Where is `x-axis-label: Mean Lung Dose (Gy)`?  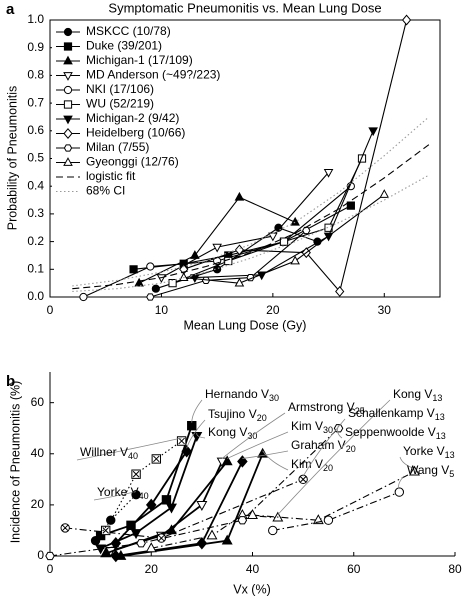 x-axis-label: Mean Lung Dose (Gy) is located at coordinates (245, 325).